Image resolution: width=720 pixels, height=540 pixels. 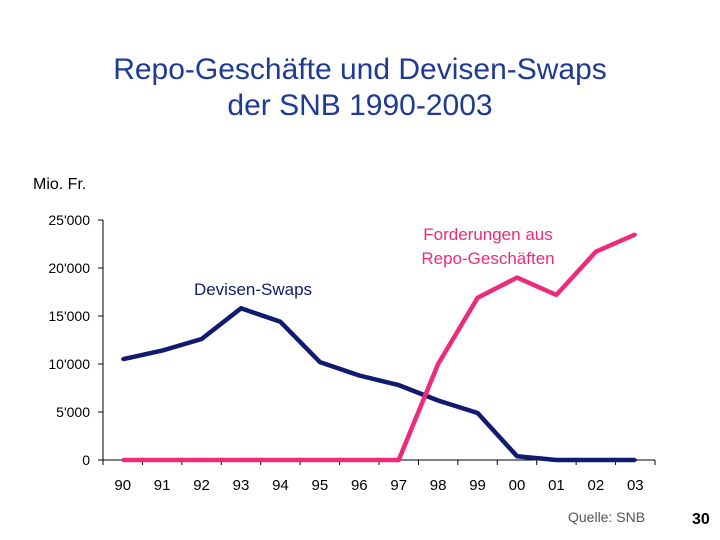 What do you see at coordinates (69, 268) in the screenshot?
I see `y-tick-label: 20'000` at bounding box center [69, 268].